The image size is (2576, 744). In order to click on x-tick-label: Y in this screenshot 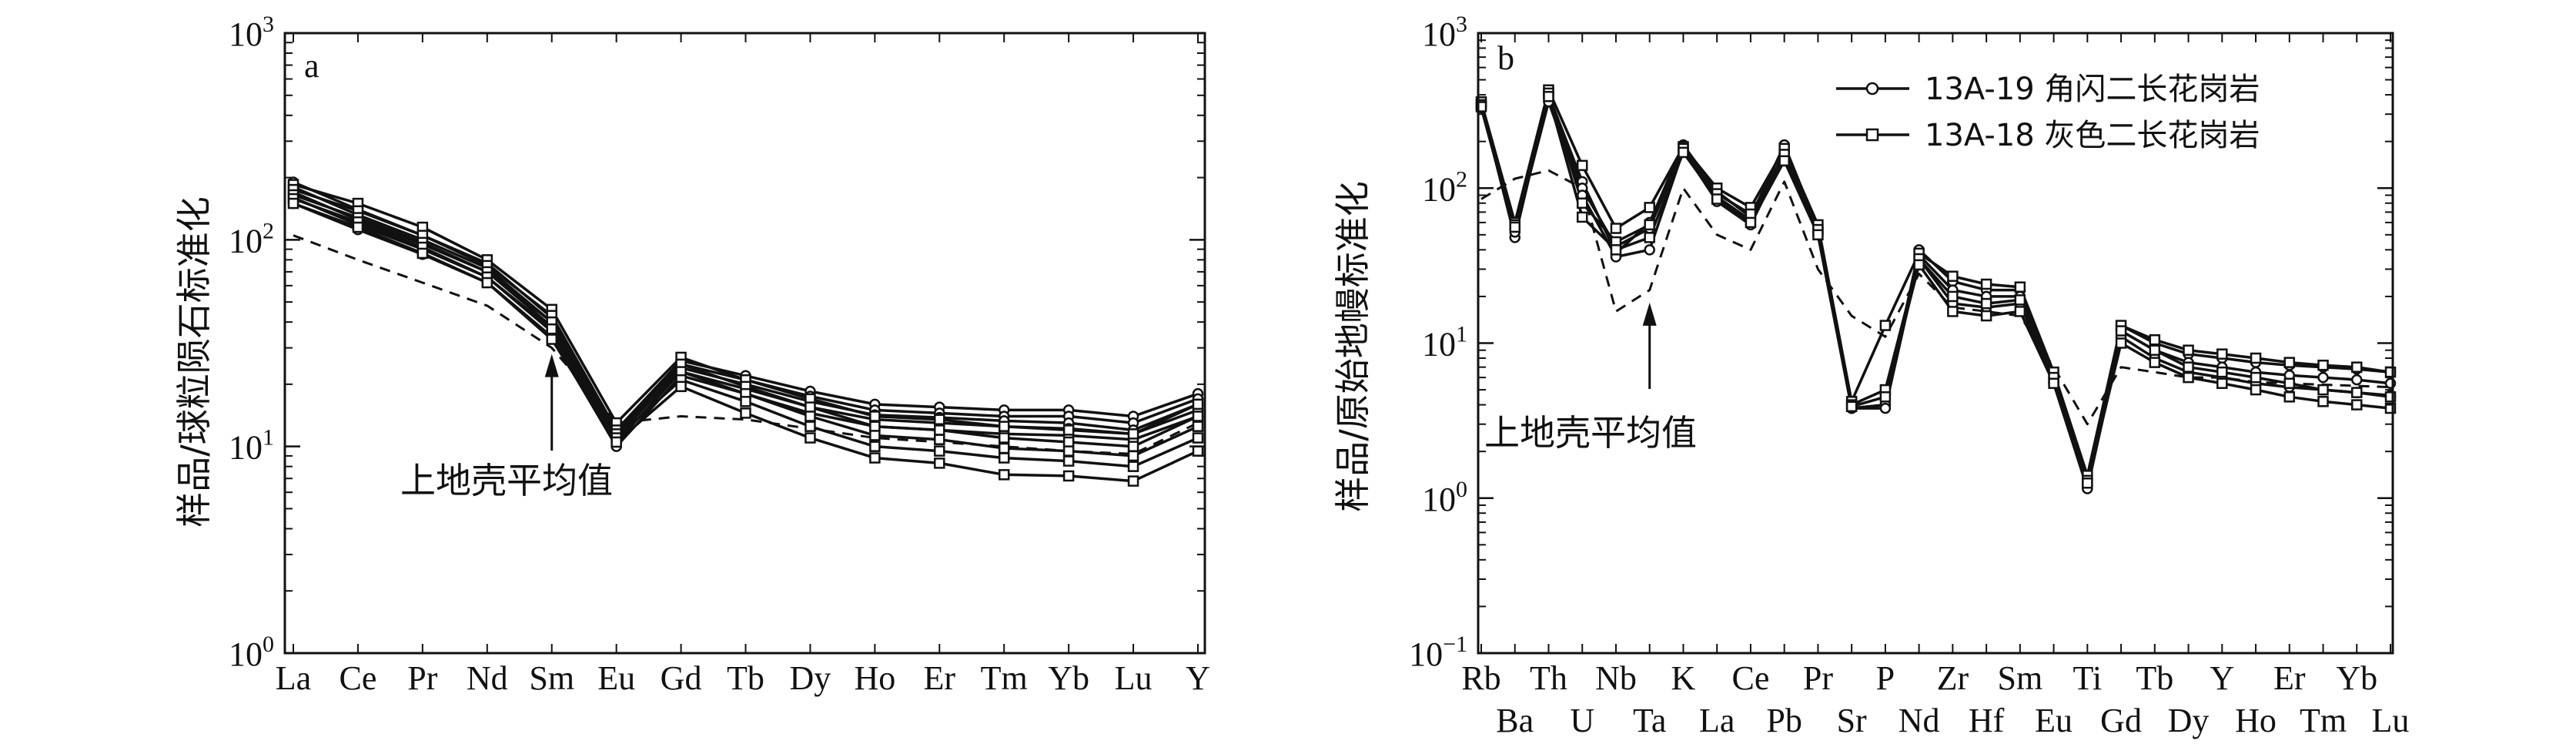, I will do `click(1198, 678)`.